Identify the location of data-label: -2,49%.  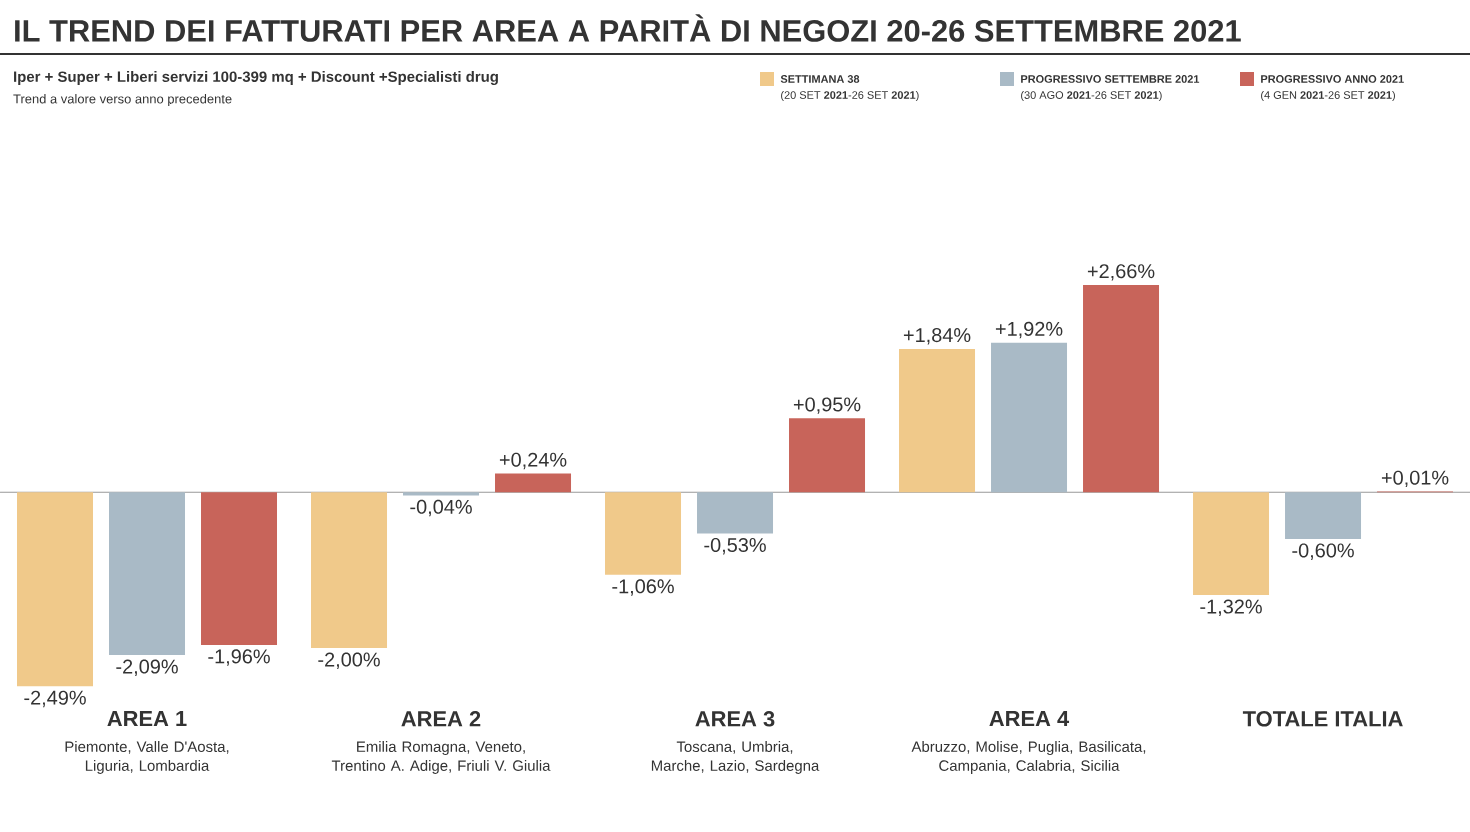
(55, 699).